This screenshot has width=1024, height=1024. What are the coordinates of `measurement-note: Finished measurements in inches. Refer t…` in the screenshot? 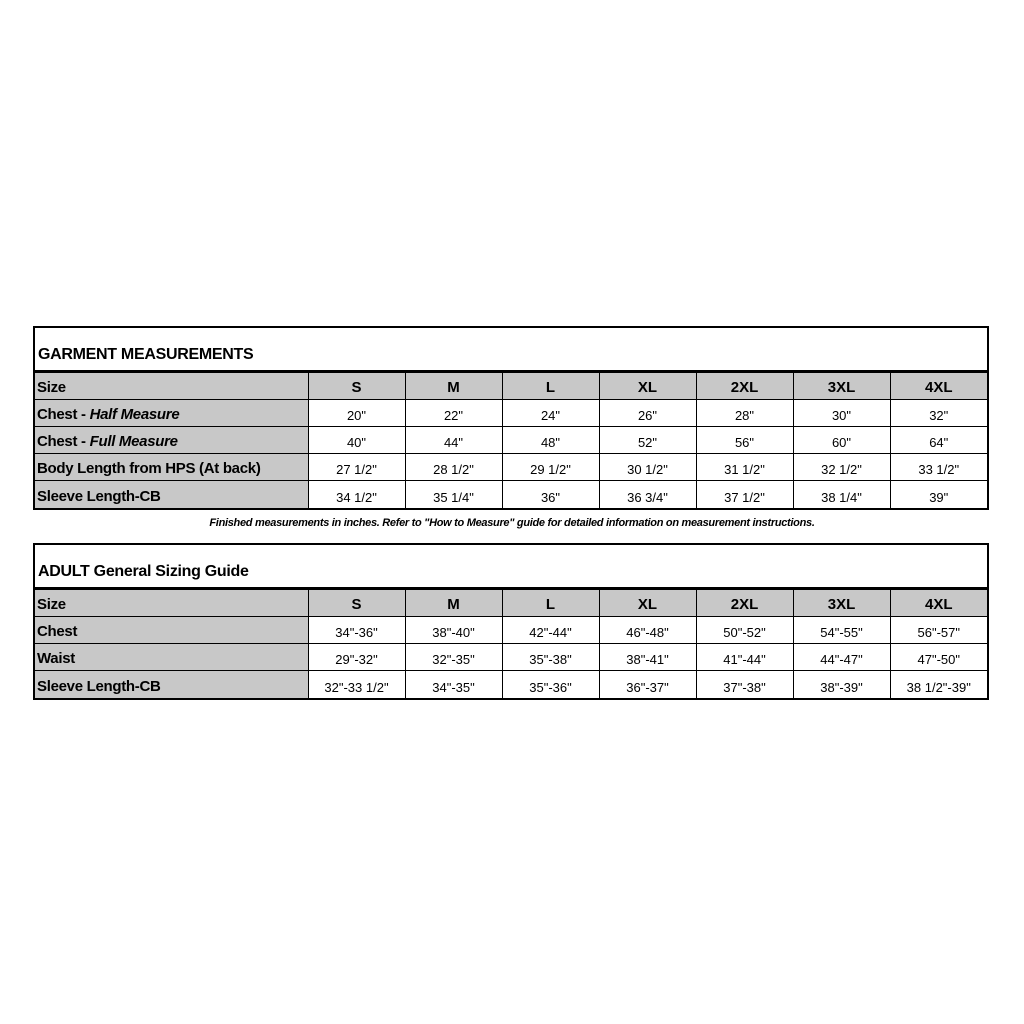 It's located at (512, 523).